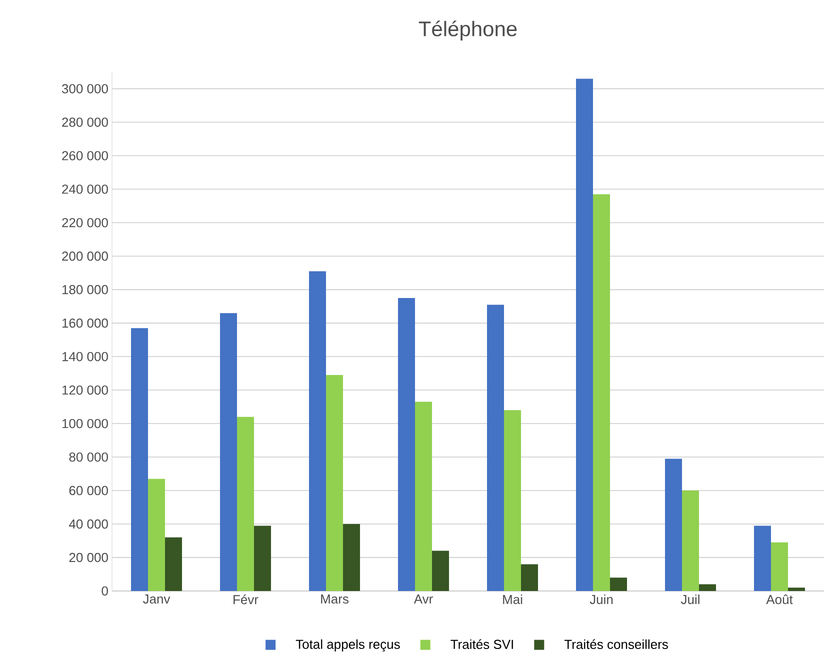 This screenshot has width=831, height=670. I want to click on legend-label: Traités conseillers, so click(616, 644).